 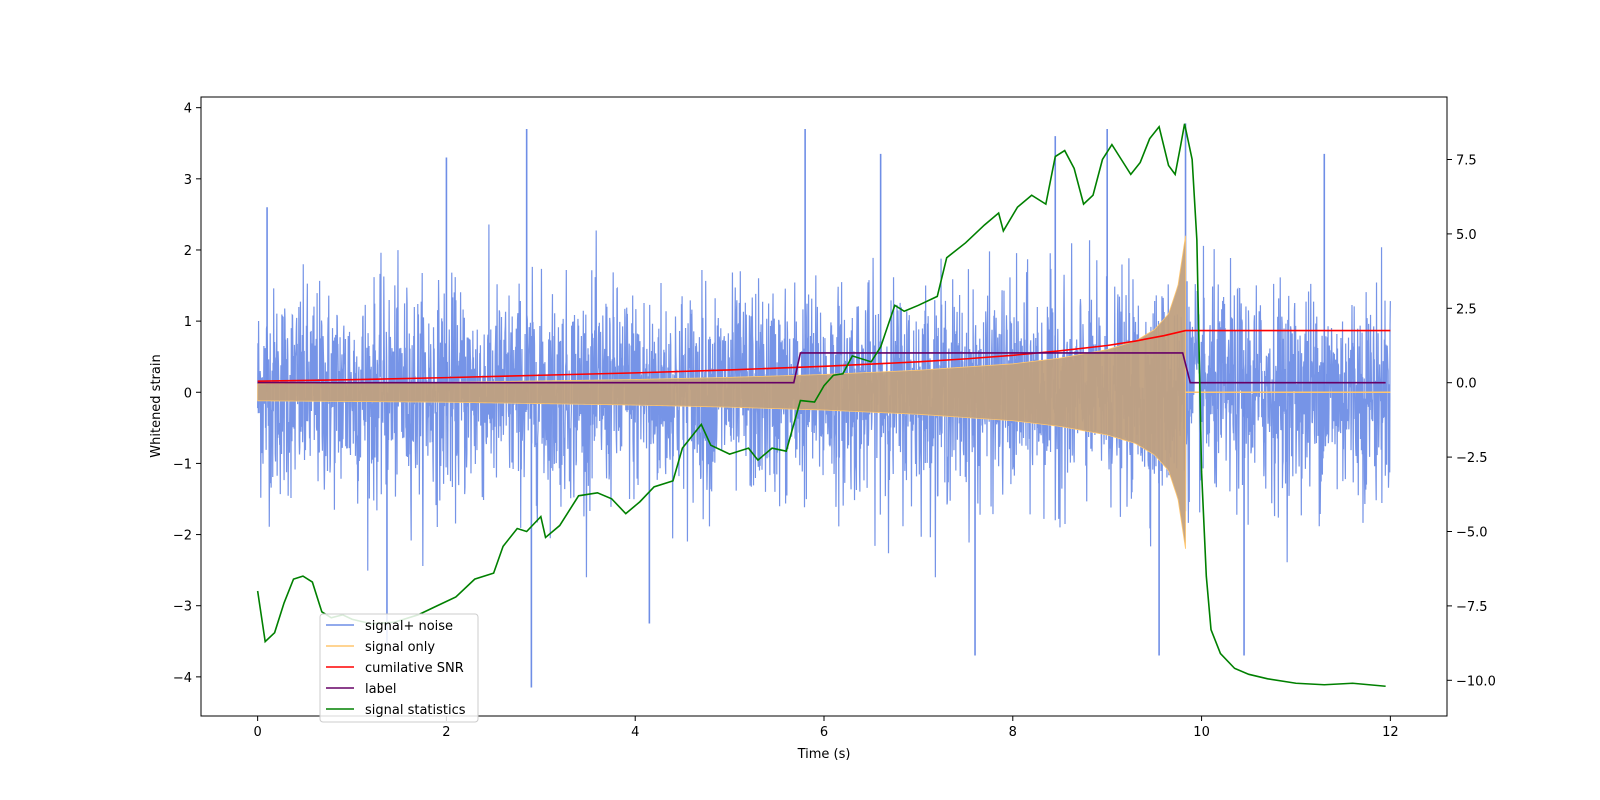 I want to click on y-tick-label: 0, so click(x=188, y=393).